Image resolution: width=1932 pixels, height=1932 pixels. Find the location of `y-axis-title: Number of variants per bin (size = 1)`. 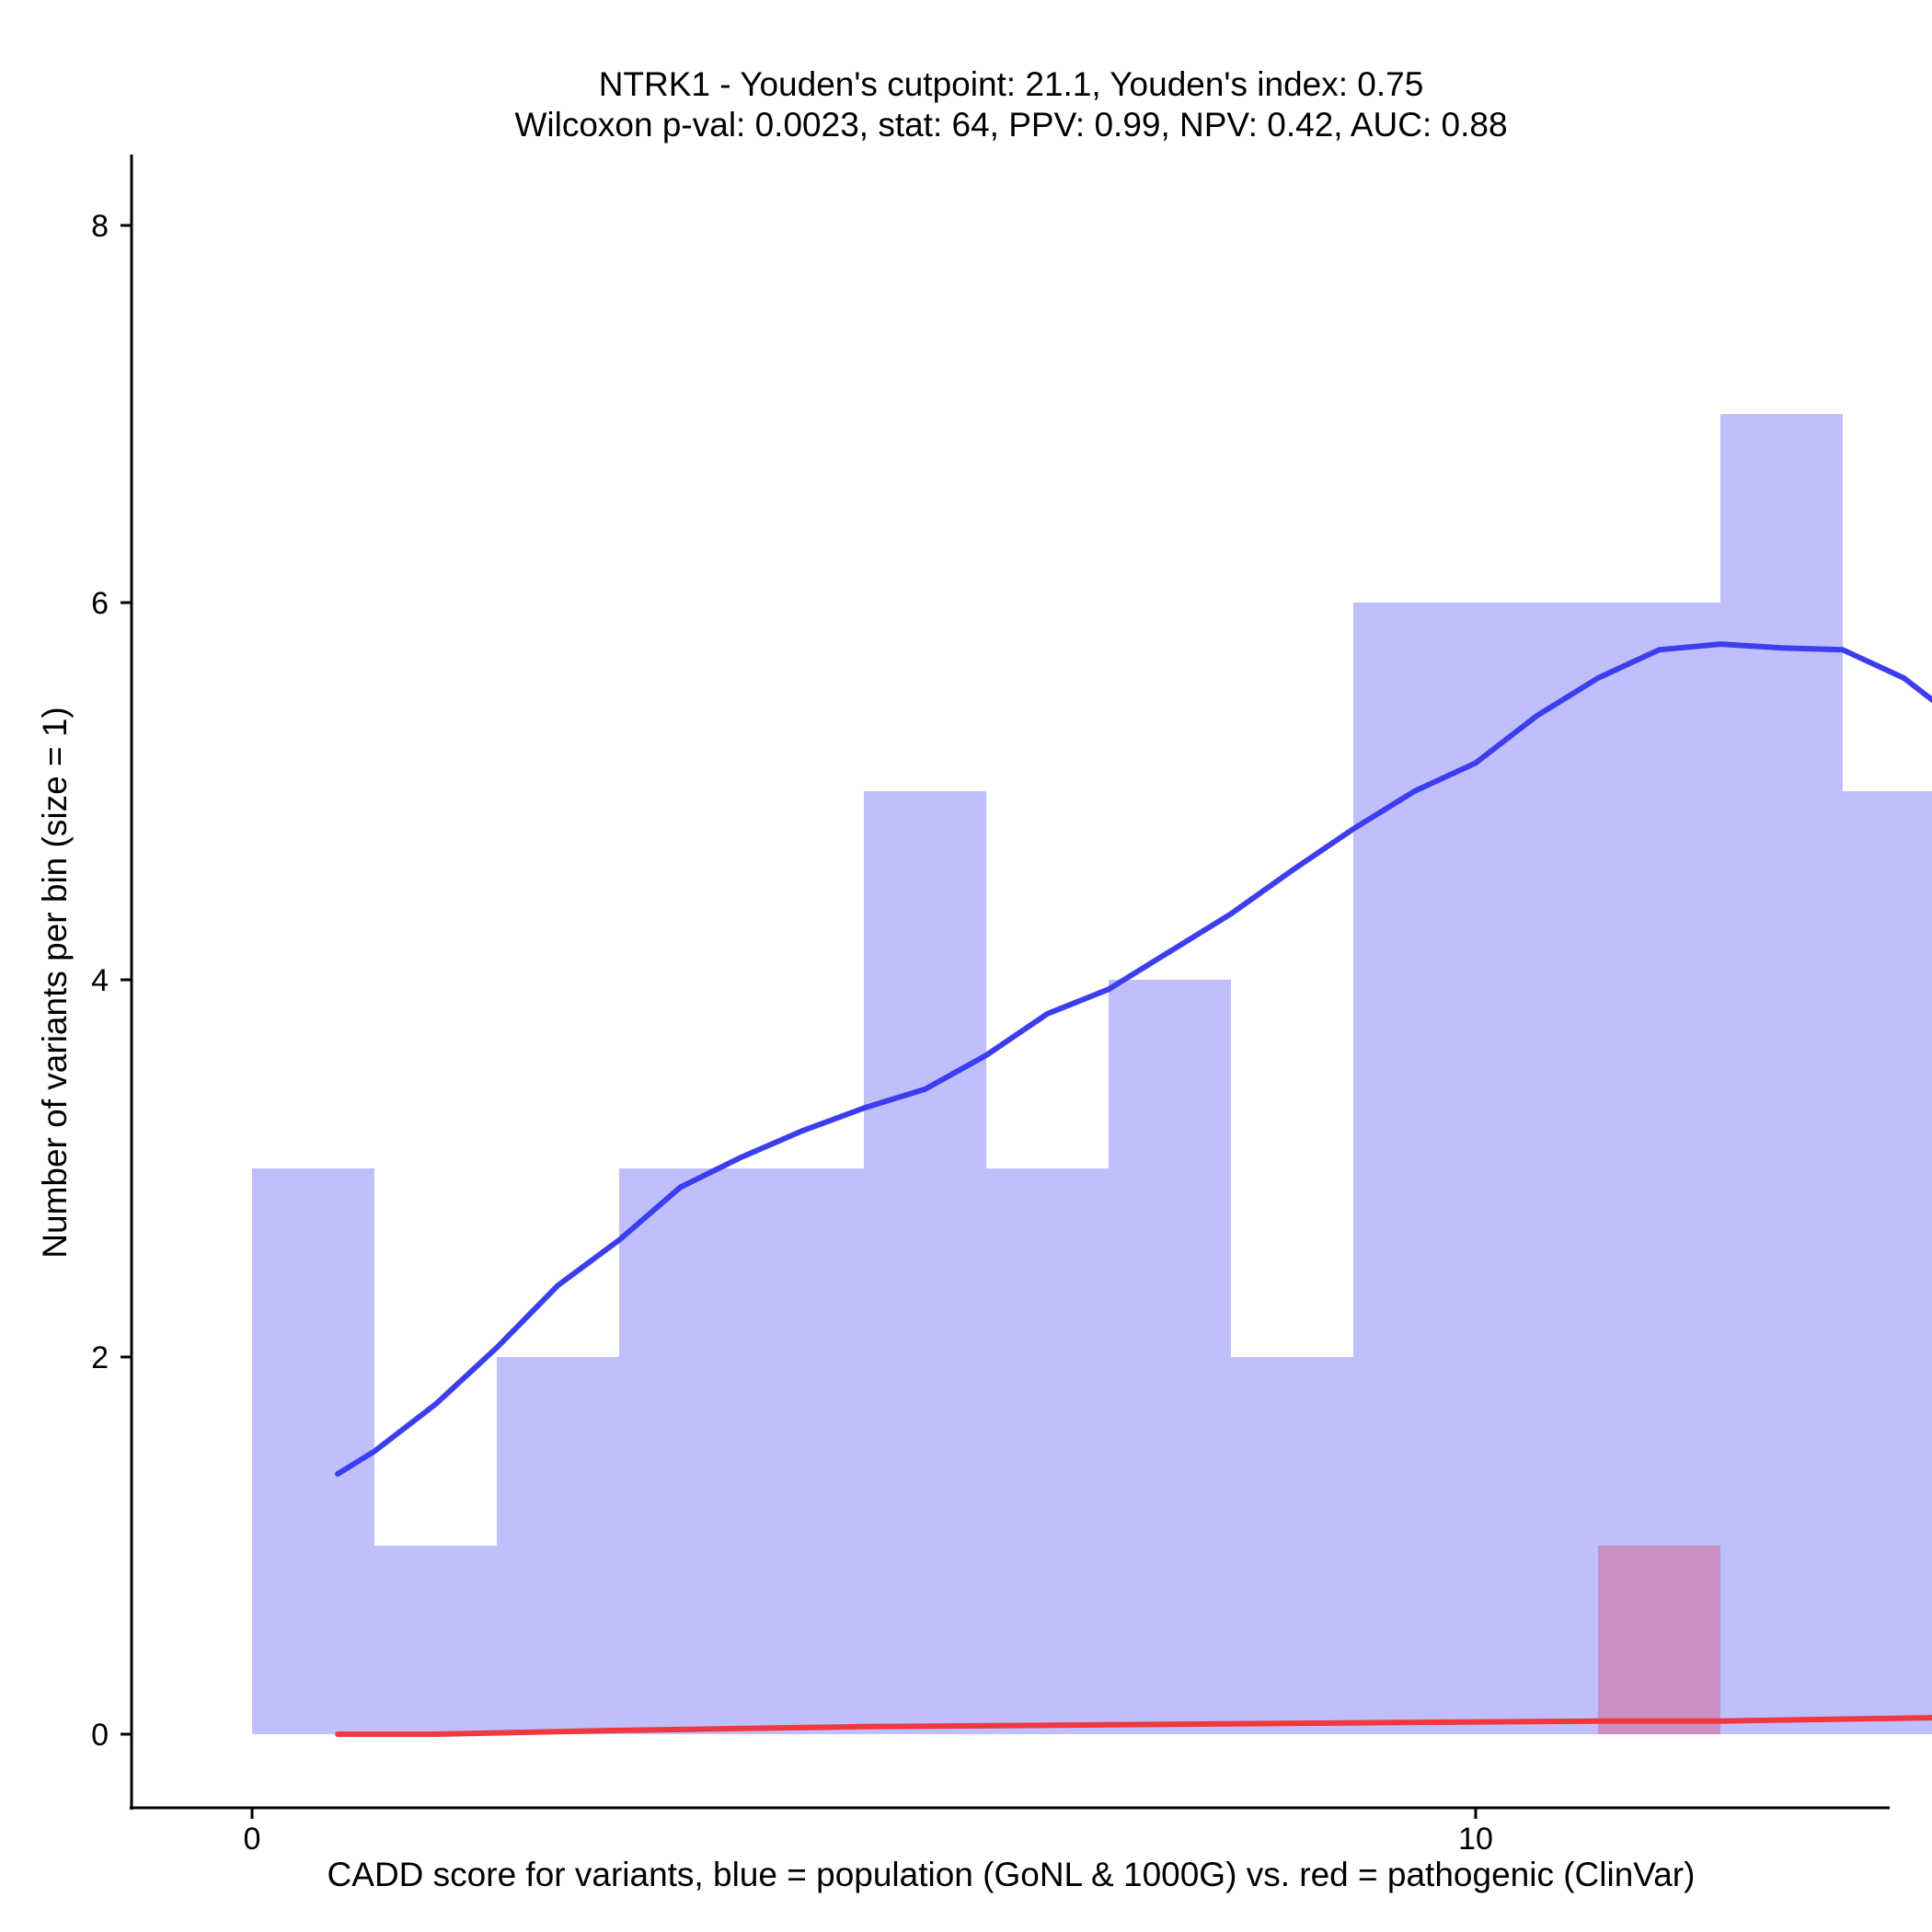

y-axis-title: Number of variants per bin (size = 1) is located at coordinates (55, 982).